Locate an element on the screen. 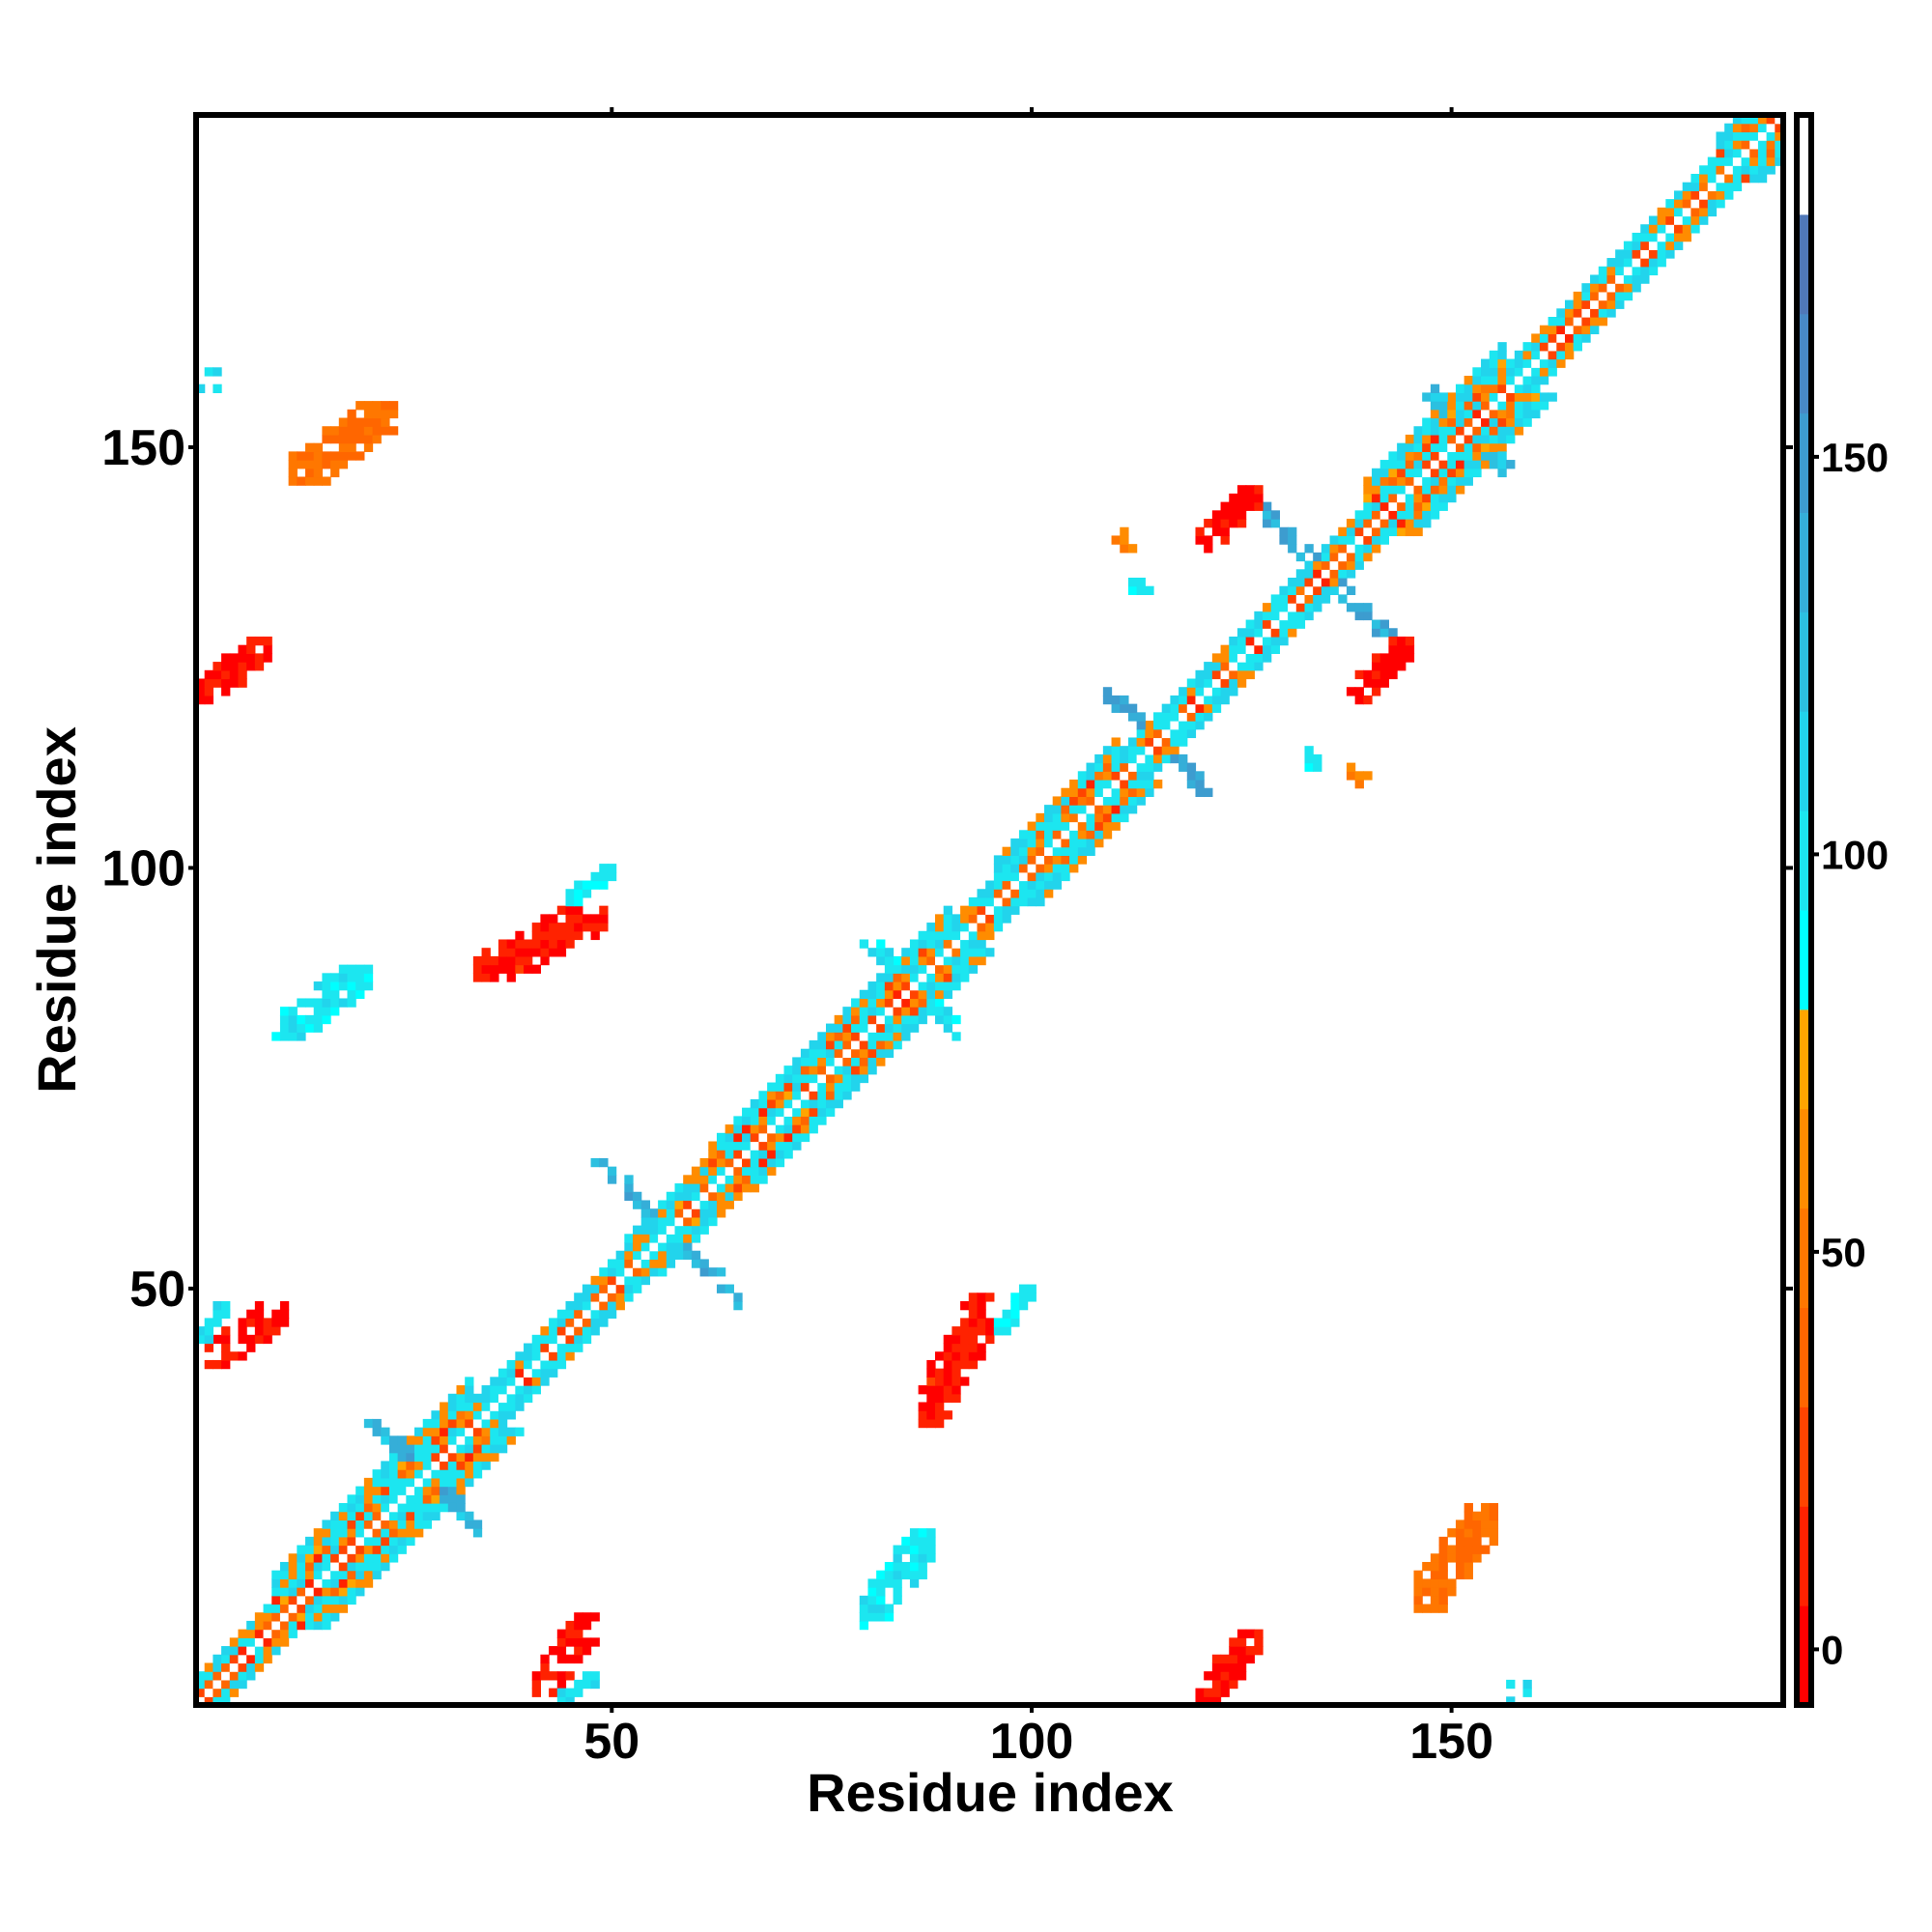 The image size is (1932, 1932). colorbar-tick-label: 100 is located at coordinates (1855, 854).